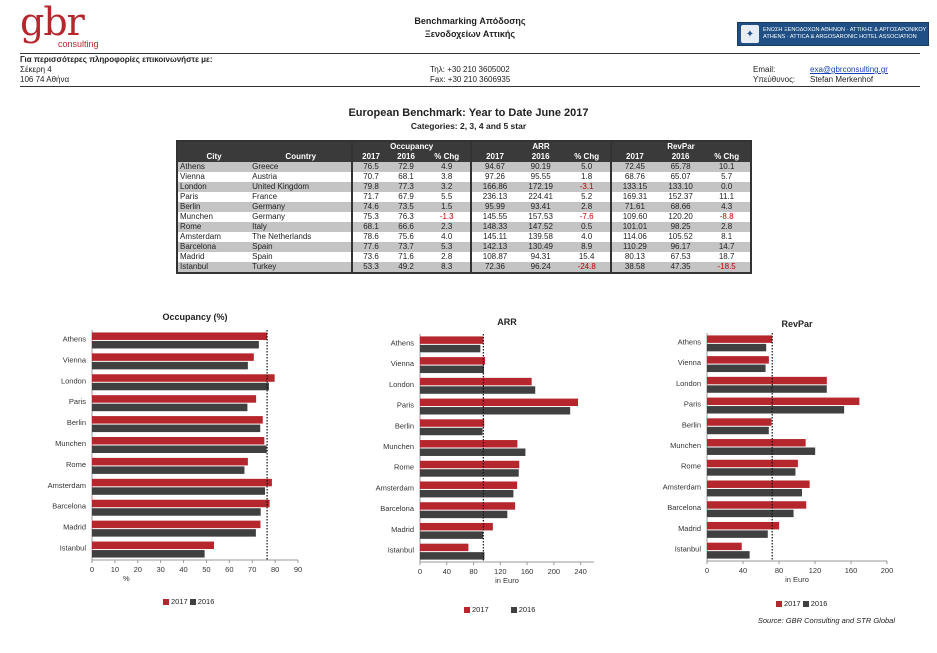  What do you see at coordinates (301, 227) in the screenshot?
I see `cell-country: Italy` at bounding box center [301, 227].